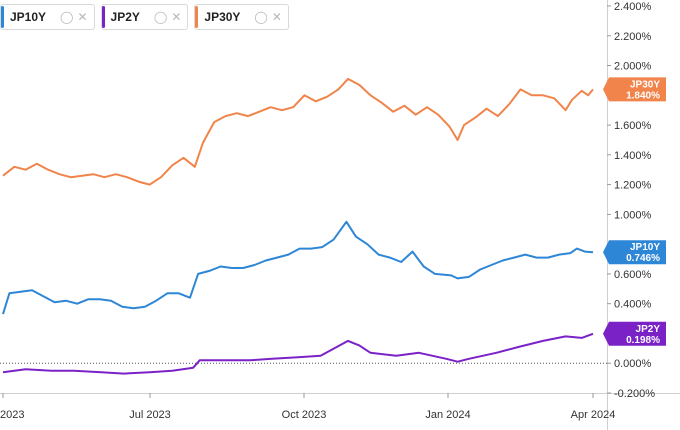 The height and width of the screenshot is (430, 680). What do you see at coordinates (12, 415) in the screenshot?
I see `x-tick-label: 2023` at bounding box center [12, 415].